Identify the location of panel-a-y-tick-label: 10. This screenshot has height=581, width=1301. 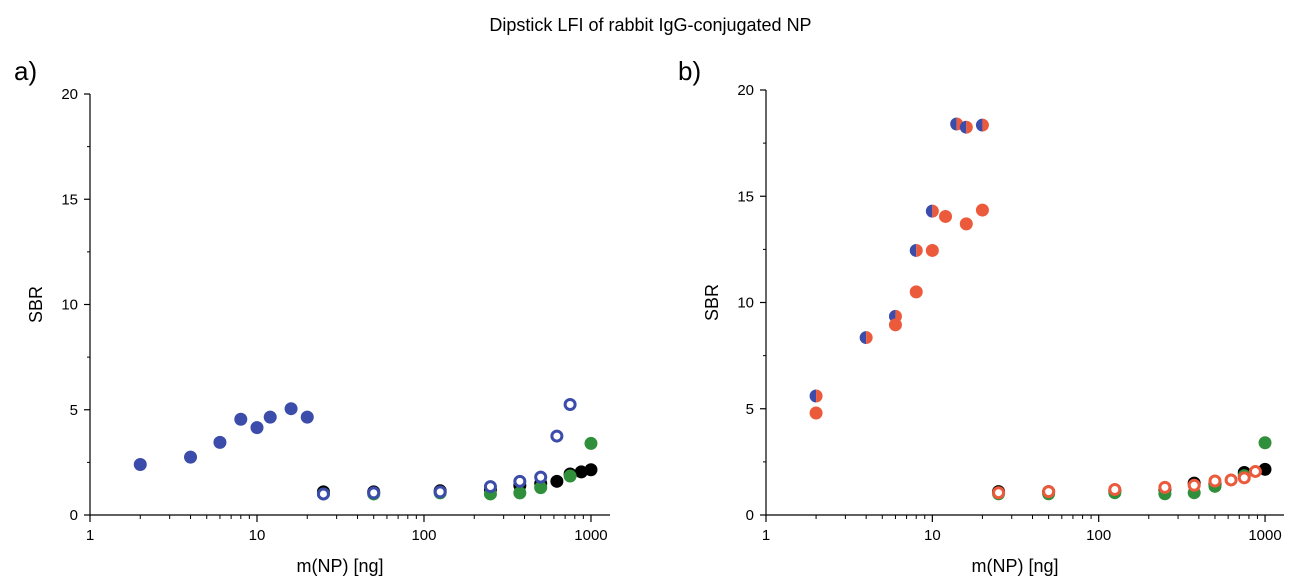
(69, 305).